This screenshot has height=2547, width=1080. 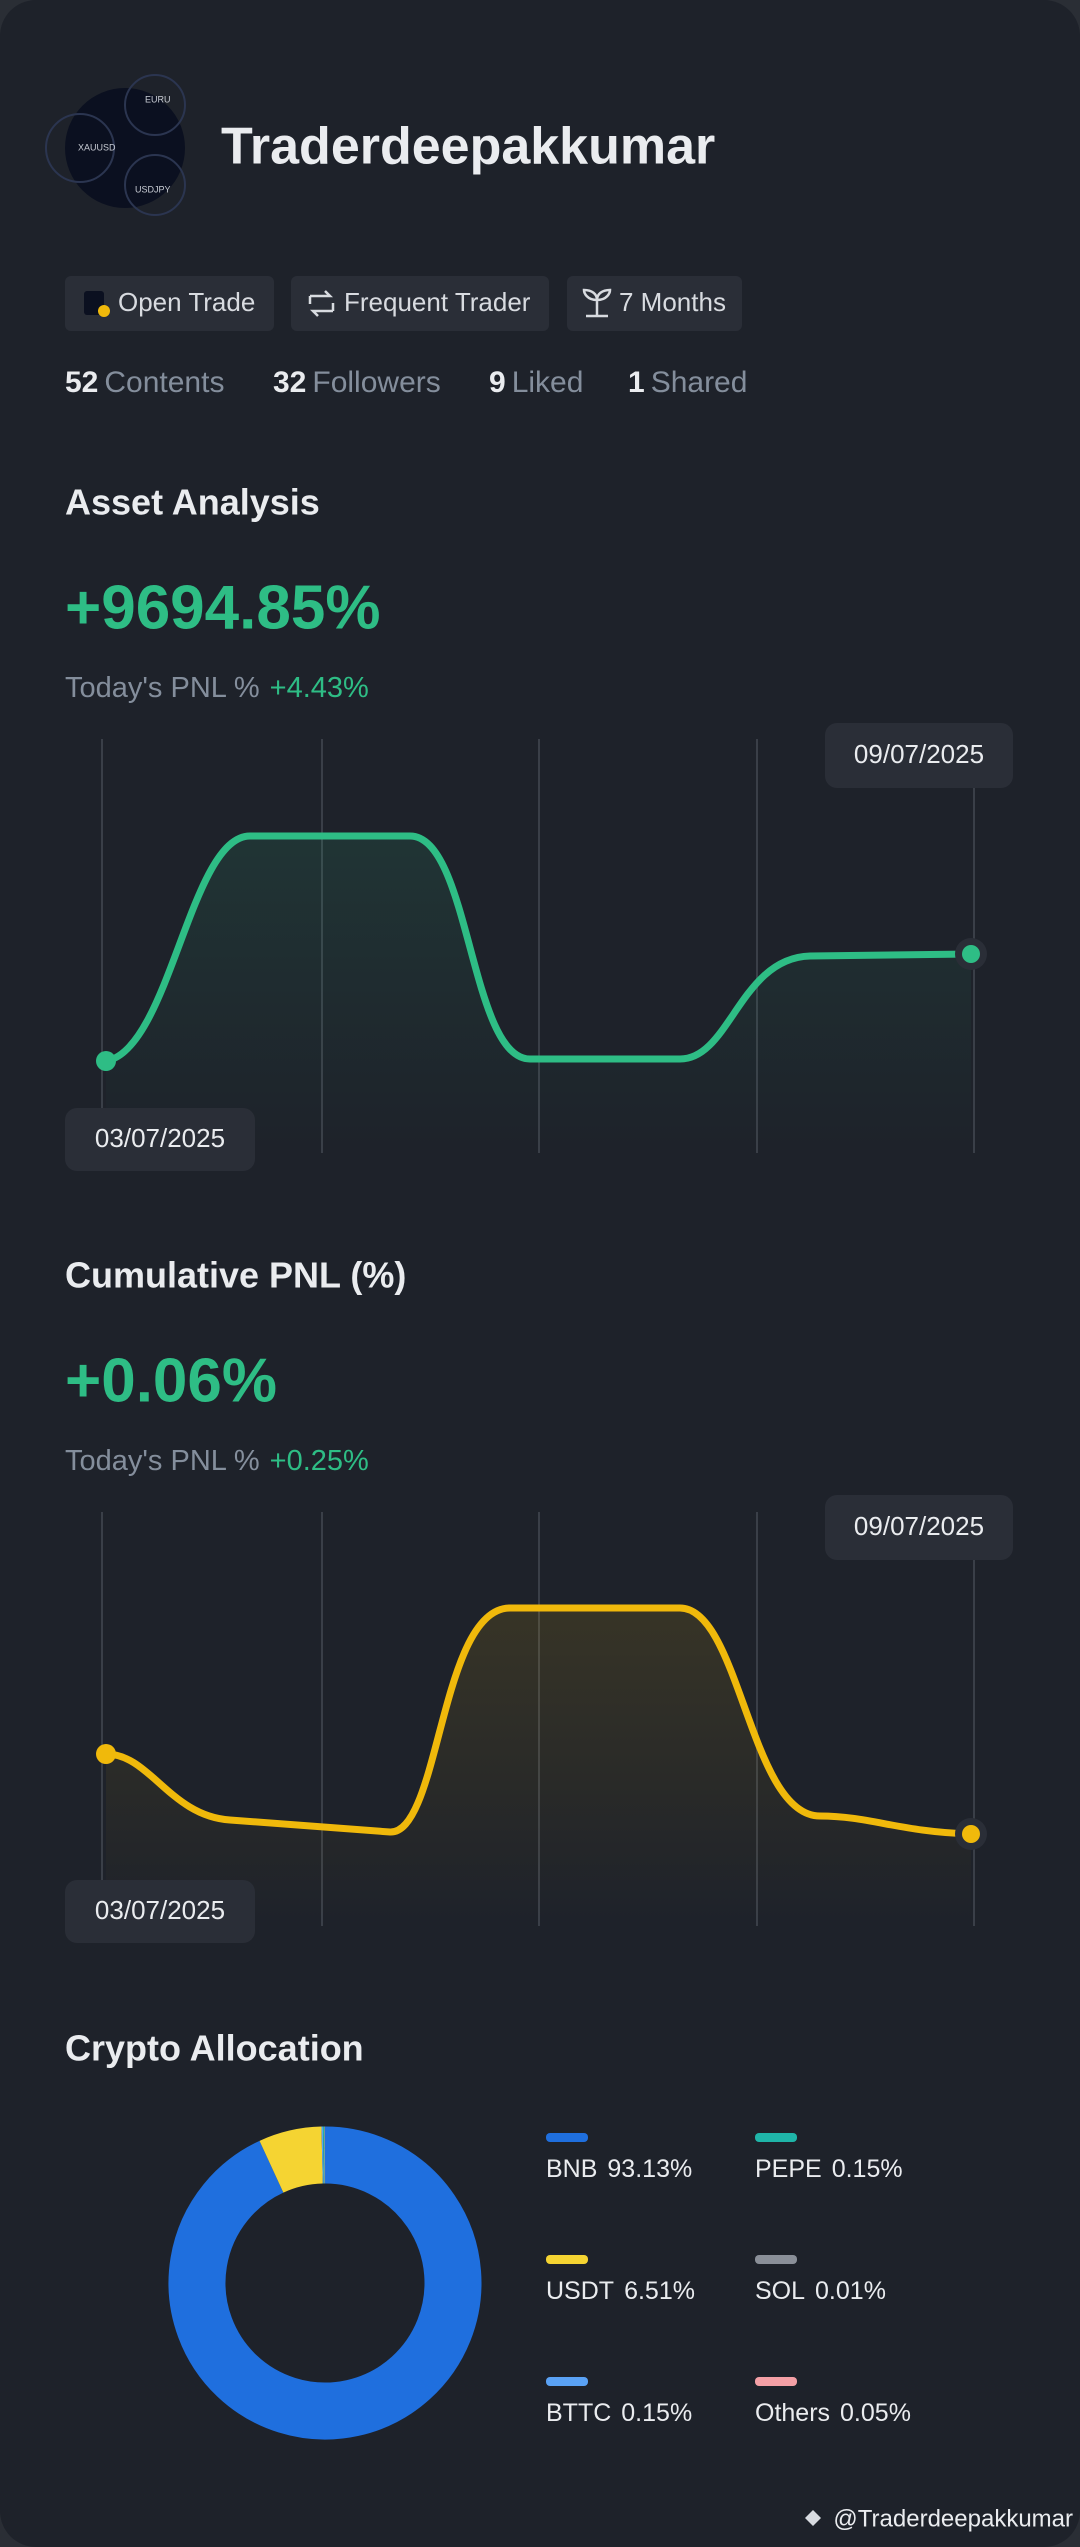 What do you see at coordinates (97, 147) in the screenshot?
I see `avatar-label: XAUUSD` at bounding box center [97, 147].